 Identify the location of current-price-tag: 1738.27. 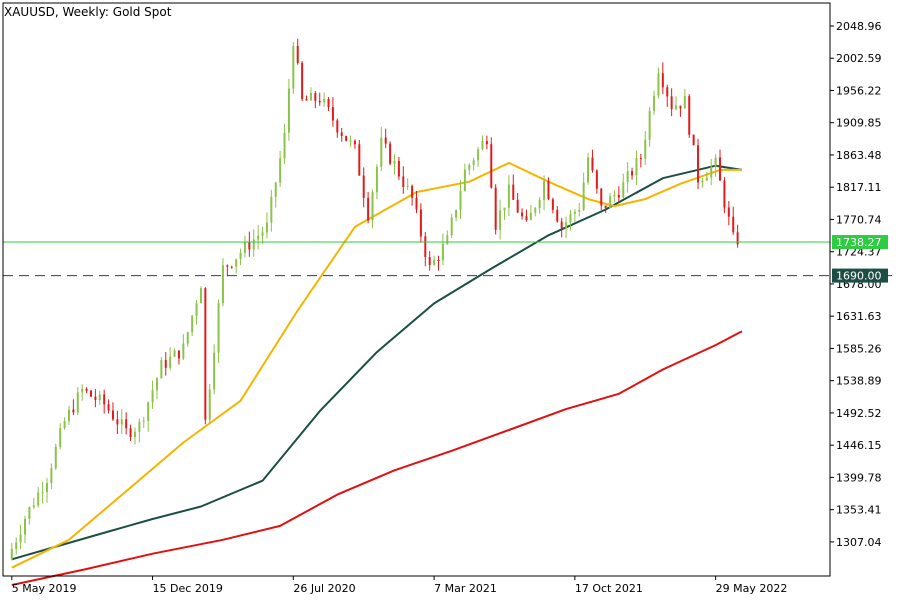
(860, 242).